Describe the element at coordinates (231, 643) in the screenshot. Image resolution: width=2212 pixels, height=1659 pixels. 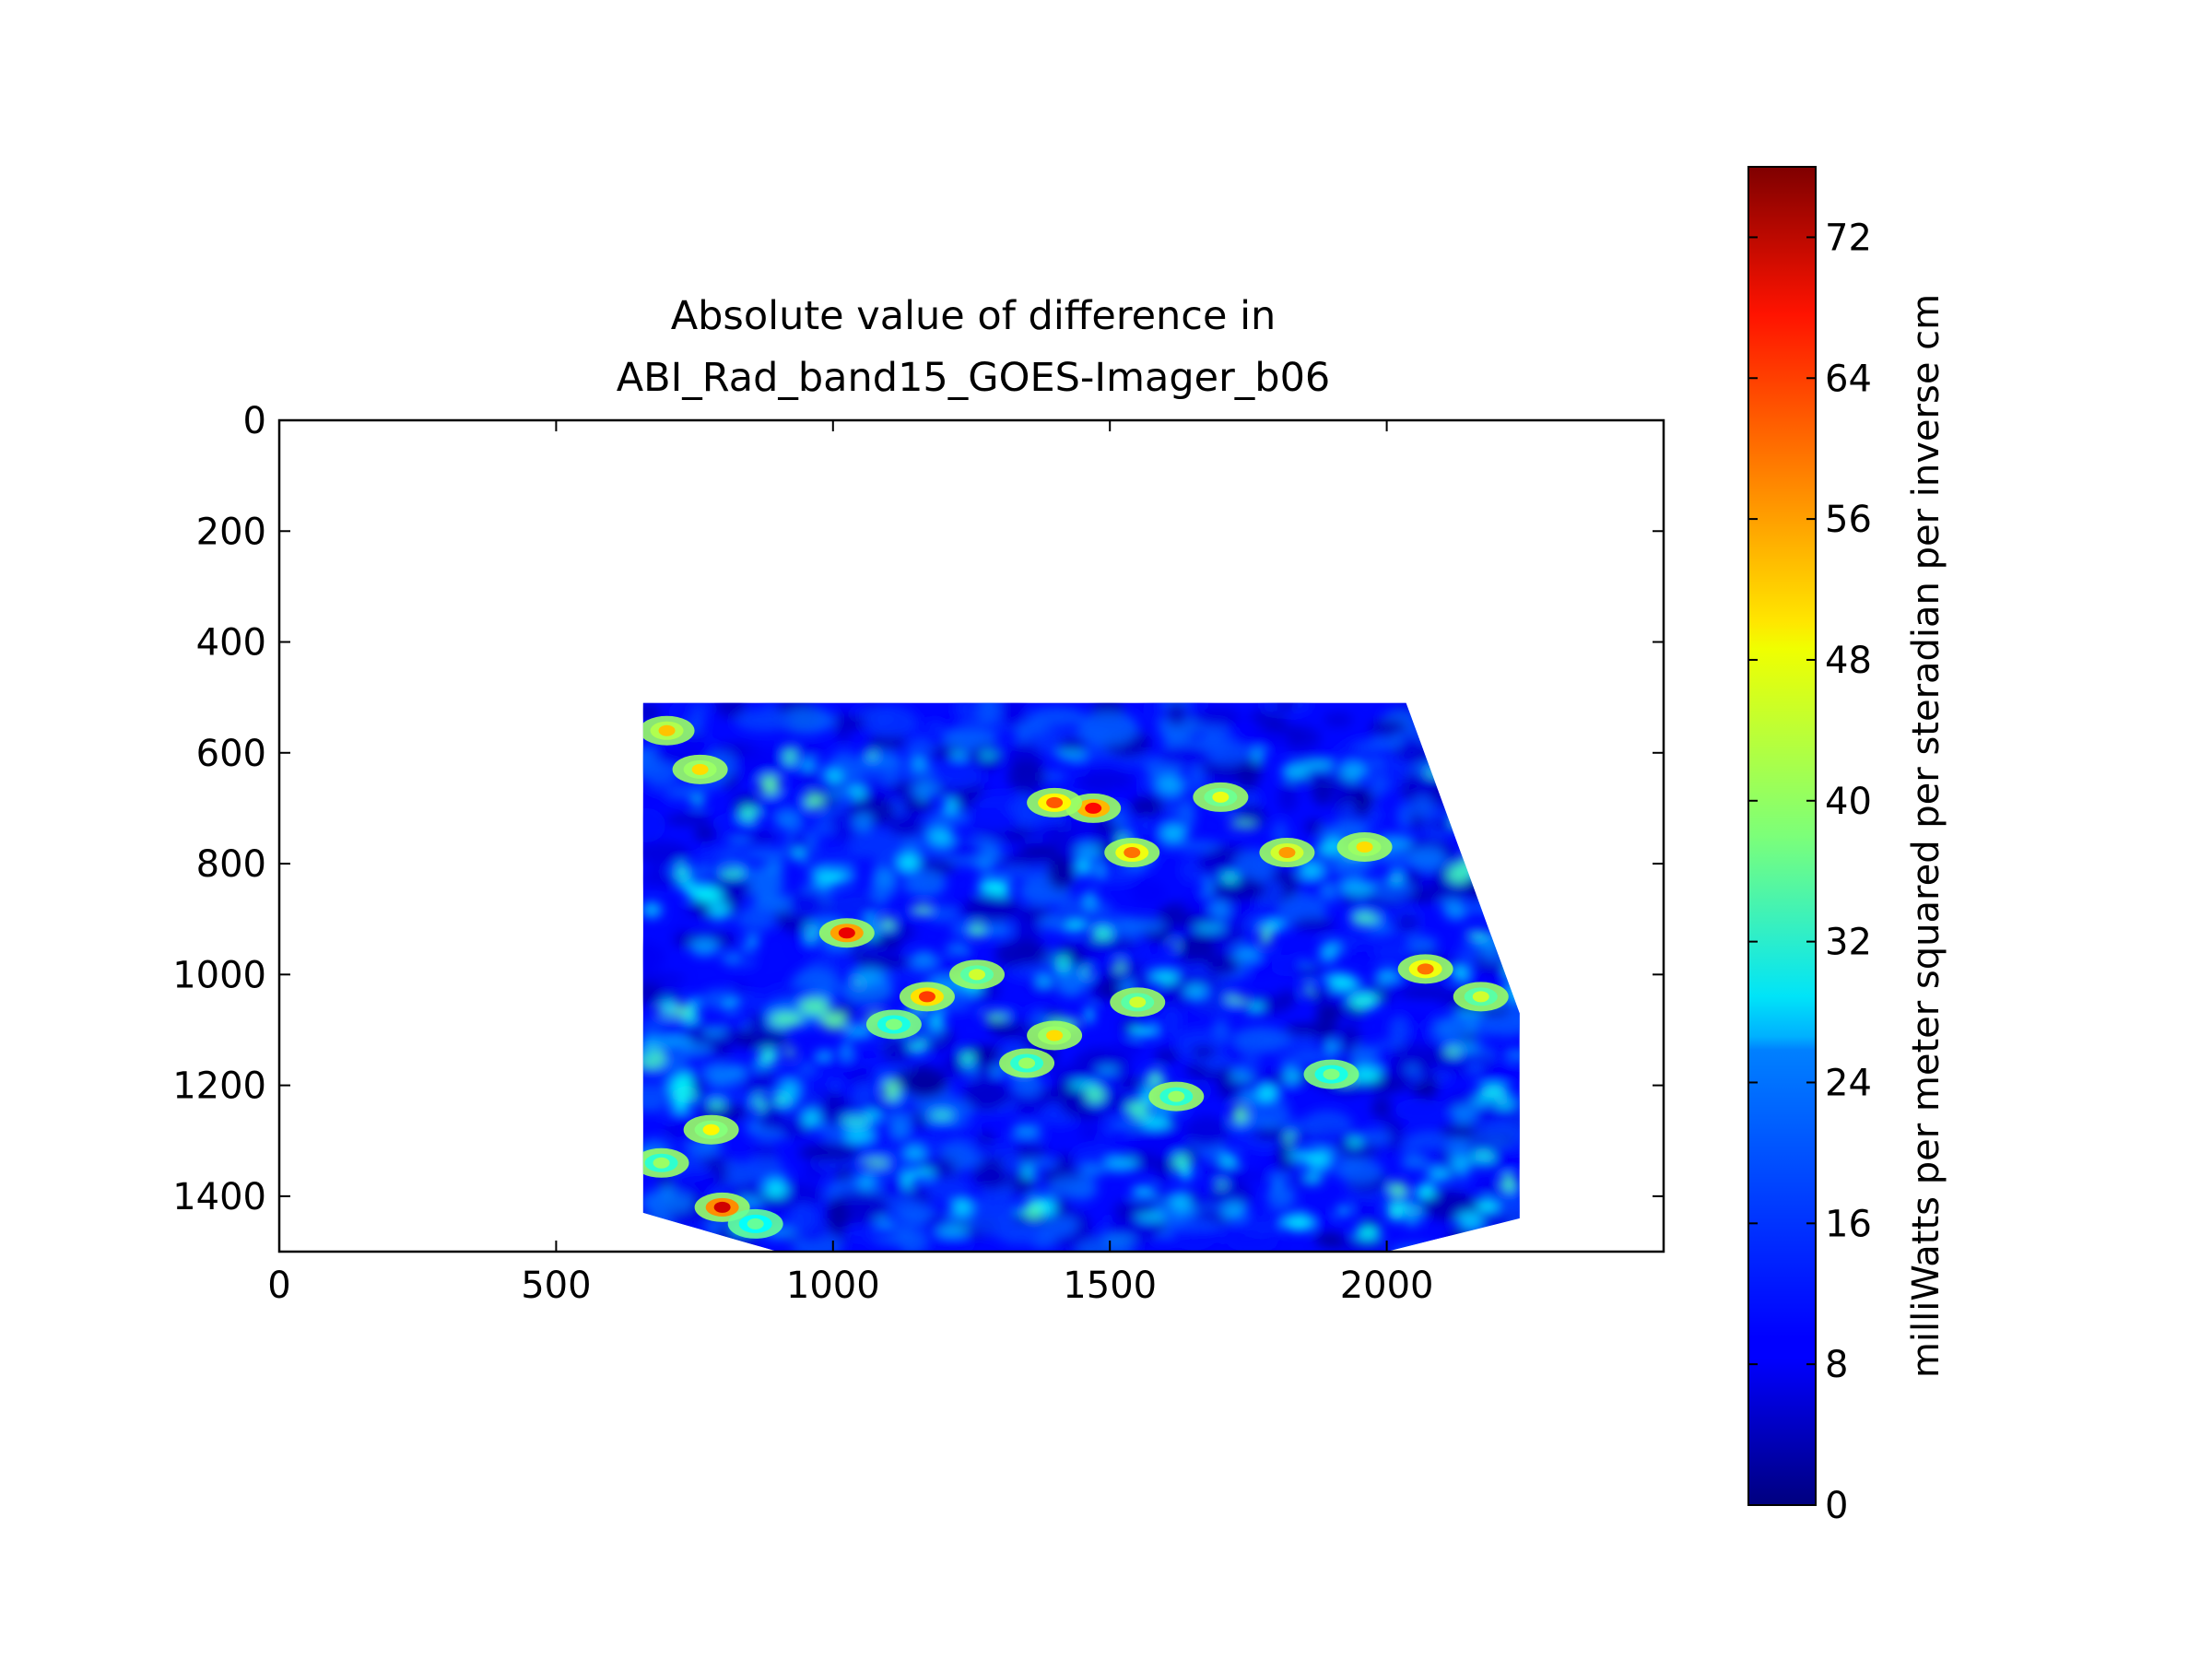
I see `y-tick-label: 400` at that location.